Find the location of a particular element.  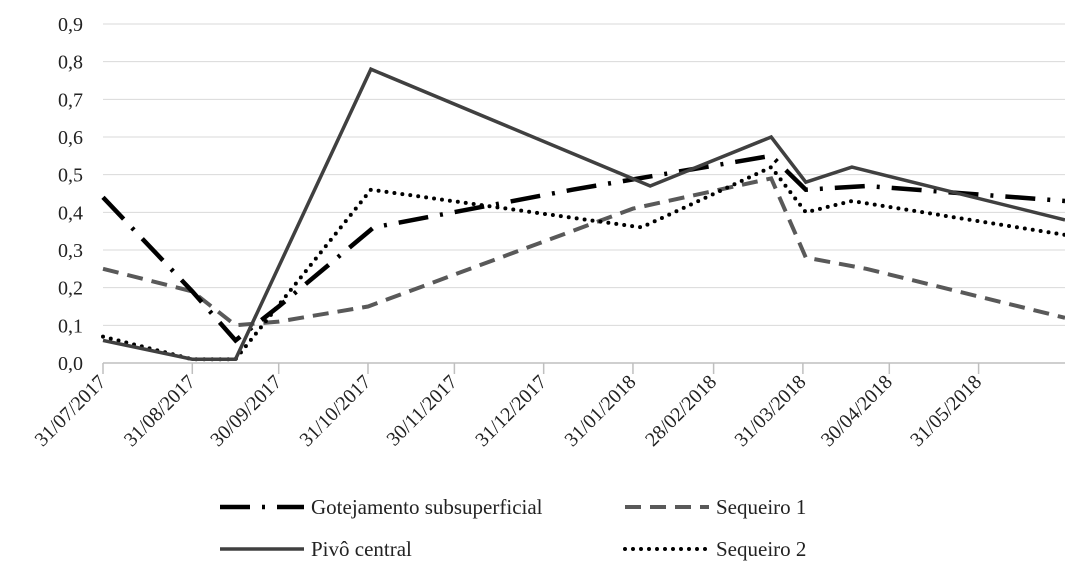

y-tick-label: 0,8 is located at coordinates (70, 63).